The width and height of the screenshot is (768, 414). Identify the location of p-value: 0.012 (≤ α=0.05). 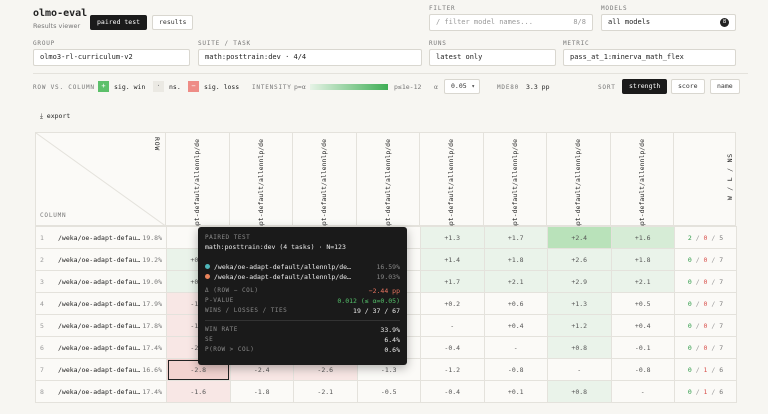
(368, 301).